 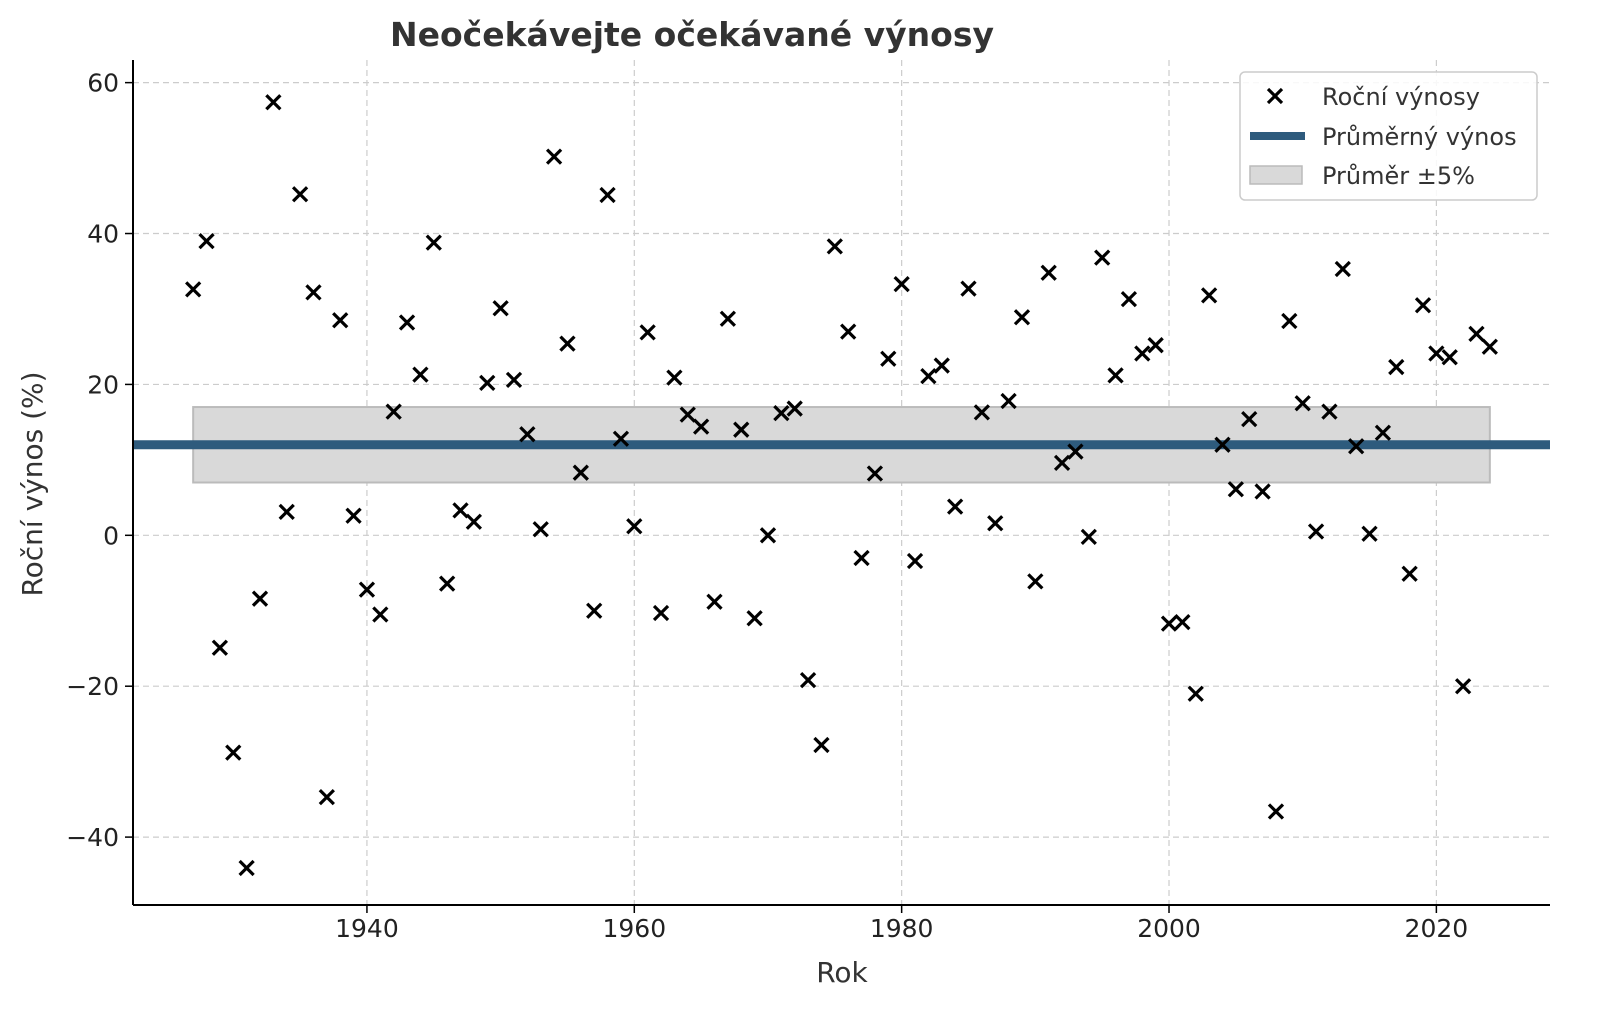 I want to click on legend-mean-swatch, so click(x=1277, y=136).